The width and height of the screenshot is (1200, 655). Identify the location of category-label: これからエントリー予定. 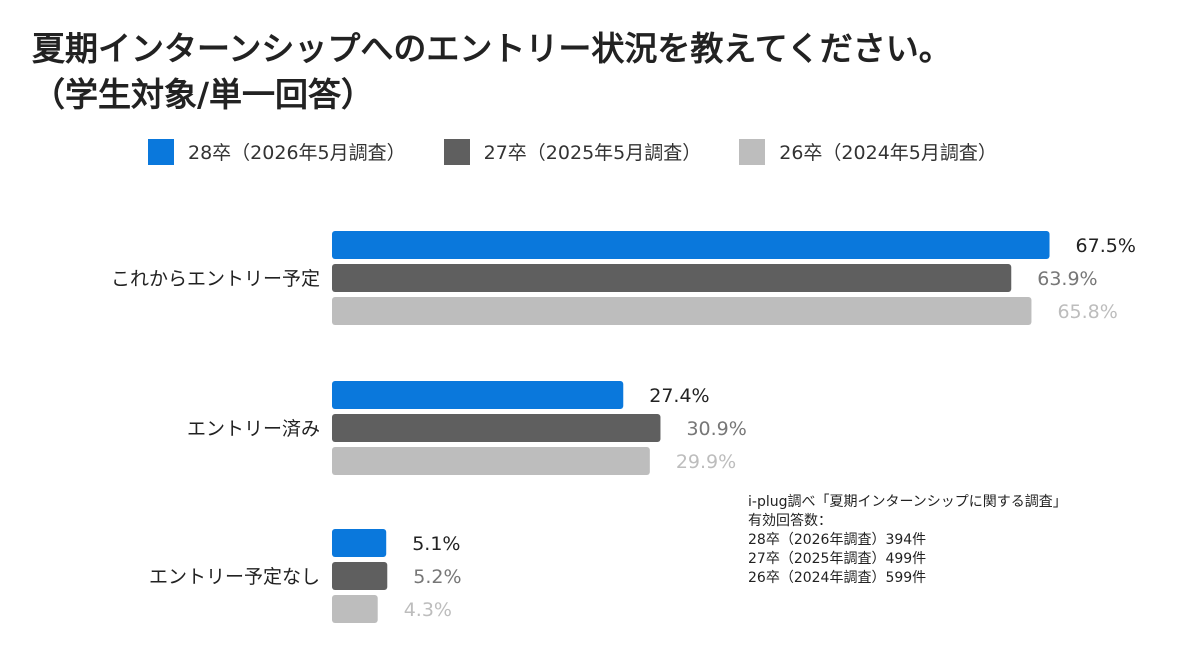
(215, 279).